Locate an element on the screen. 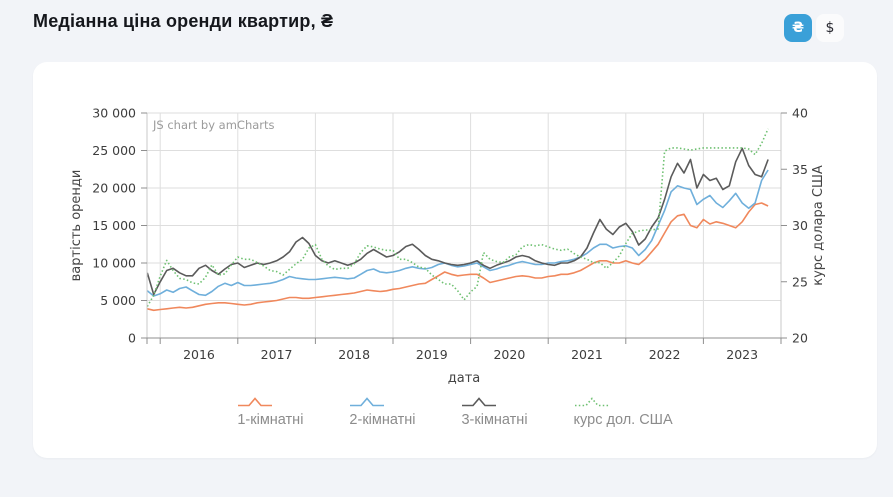 The width and height of the screenshot is (893, 497). legend-label: курс дол. США is located at coordinates (623, 420).